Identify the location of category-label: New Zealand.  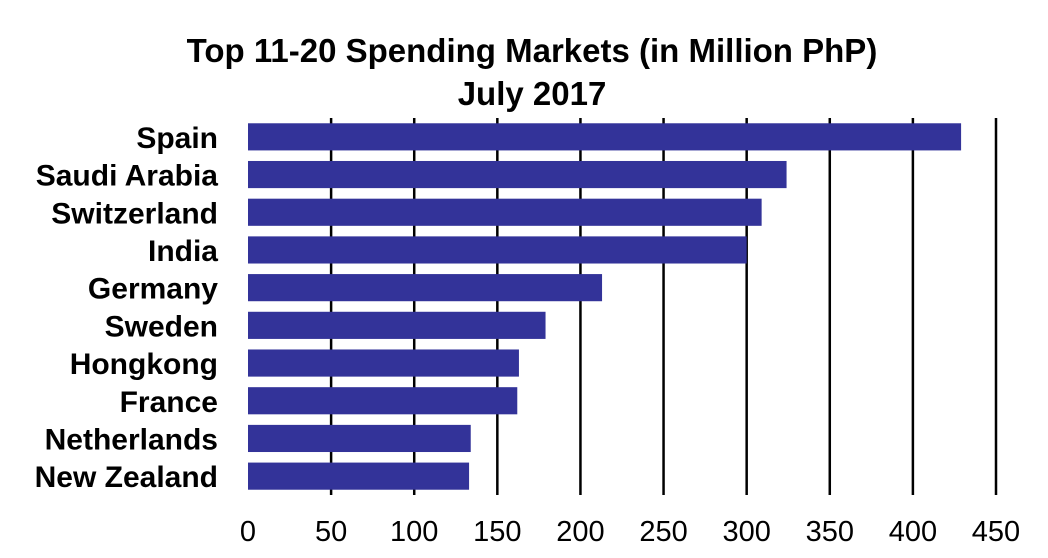
(126, 477).